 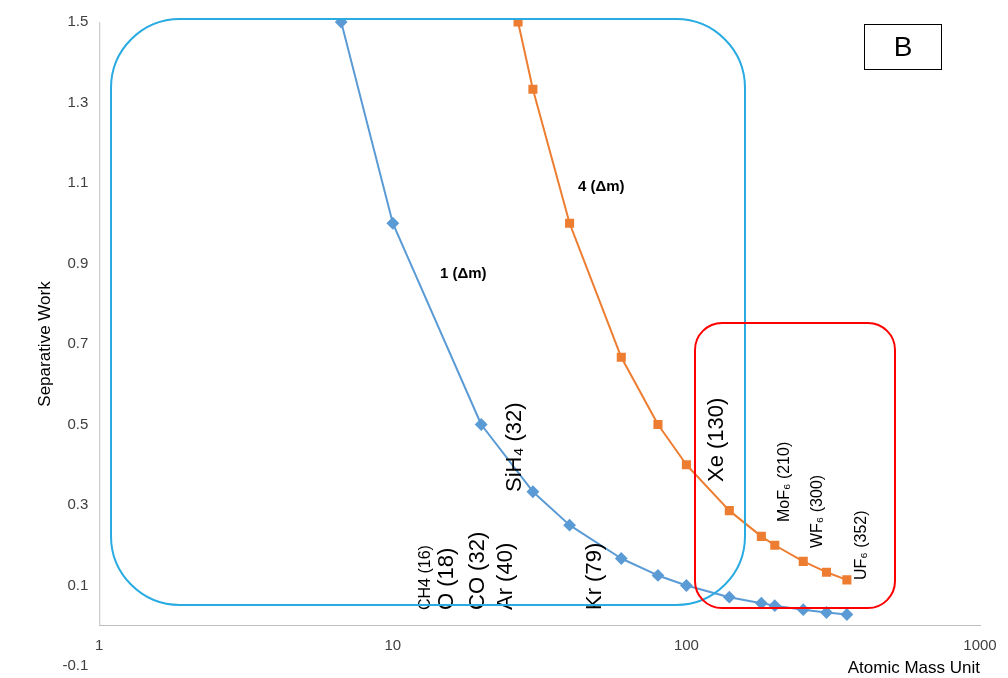 What do you see at coordinates (686, 644) in the screenshot?
I see `x-tick-label: 100` at bounding box center [686, 644].